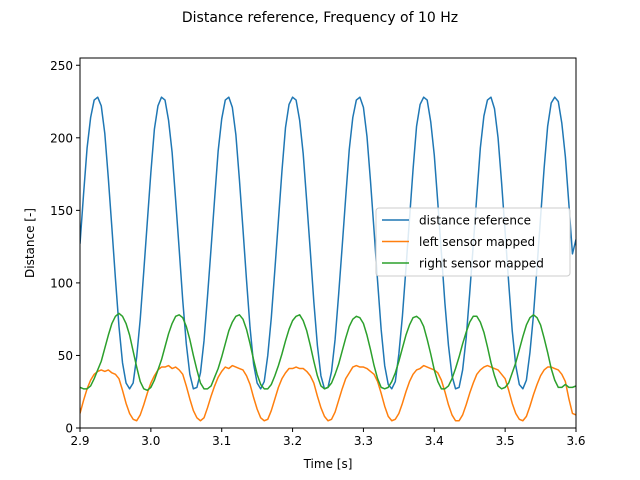 Image resolution: width=640 pixels, height=480 pixels. Describe the element at coordinates (292, 441) in the screenshot. I see `x-tick-label: 3.2` at that location.